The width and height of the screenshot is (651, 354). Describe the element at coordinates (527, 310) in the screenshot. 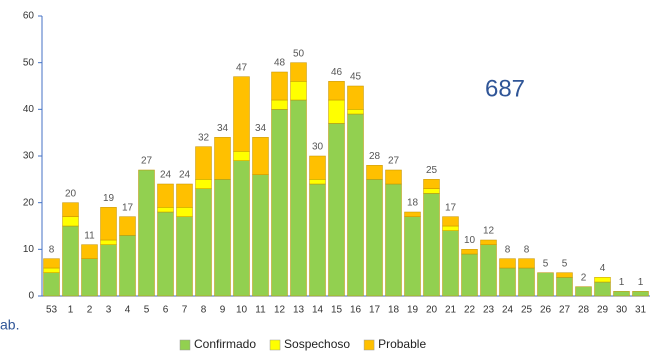

I see `x-tick-label: 25` at that location.